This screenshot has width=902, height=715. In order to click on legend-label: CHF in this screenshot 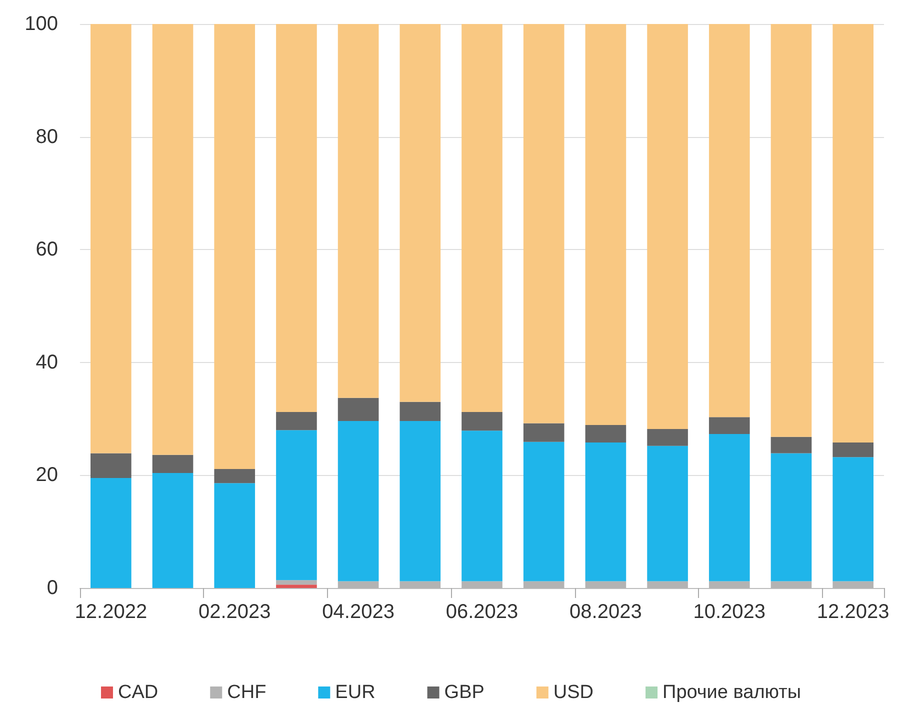, I will do `click(246, 692)`.